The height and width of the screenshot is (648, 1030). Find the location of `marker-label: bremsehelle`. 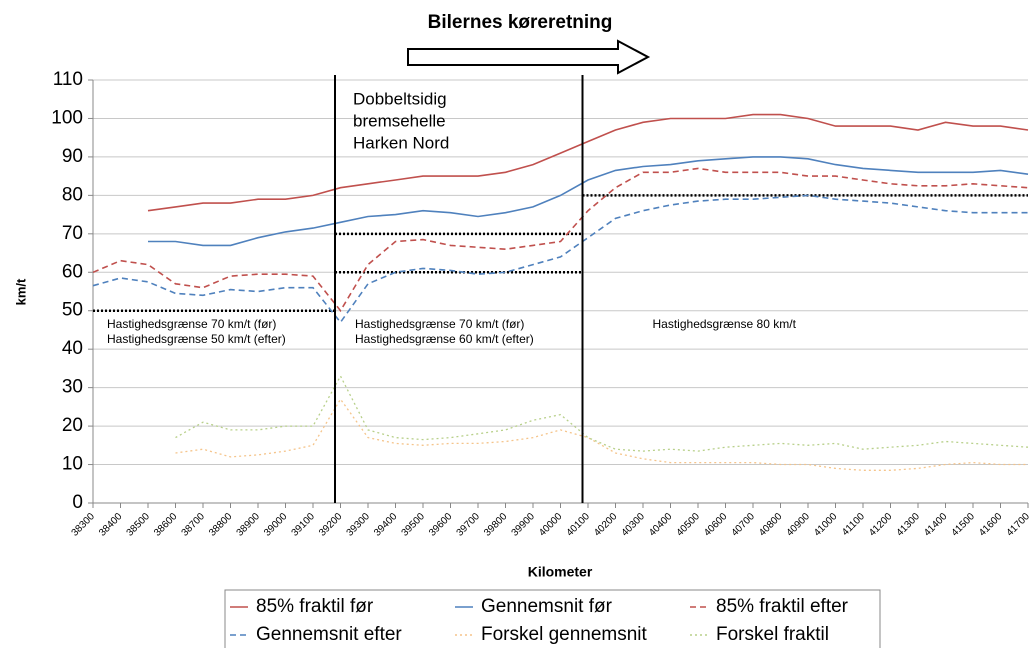

marker-label: bremsehelle is located at coordinates (399, 120).